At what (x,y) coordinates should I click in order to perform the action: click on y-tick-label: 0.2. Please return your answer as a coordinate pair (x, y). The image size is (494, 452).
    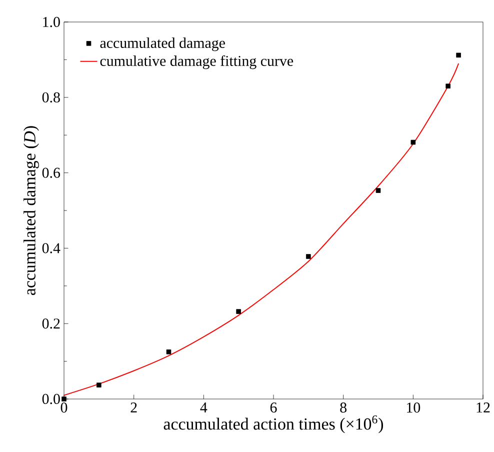
    Looking at the image, I should click on (51, 323).